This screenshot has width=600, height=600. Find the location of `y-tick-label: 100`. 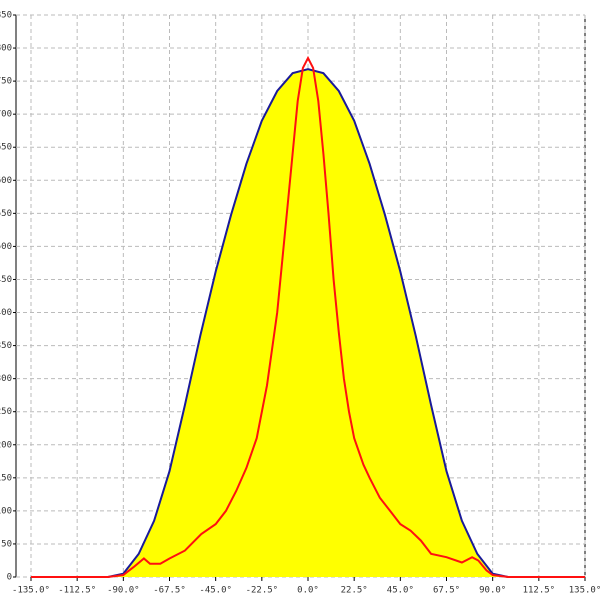

y-tick-label: 100 is located at coordinates (6, 511).